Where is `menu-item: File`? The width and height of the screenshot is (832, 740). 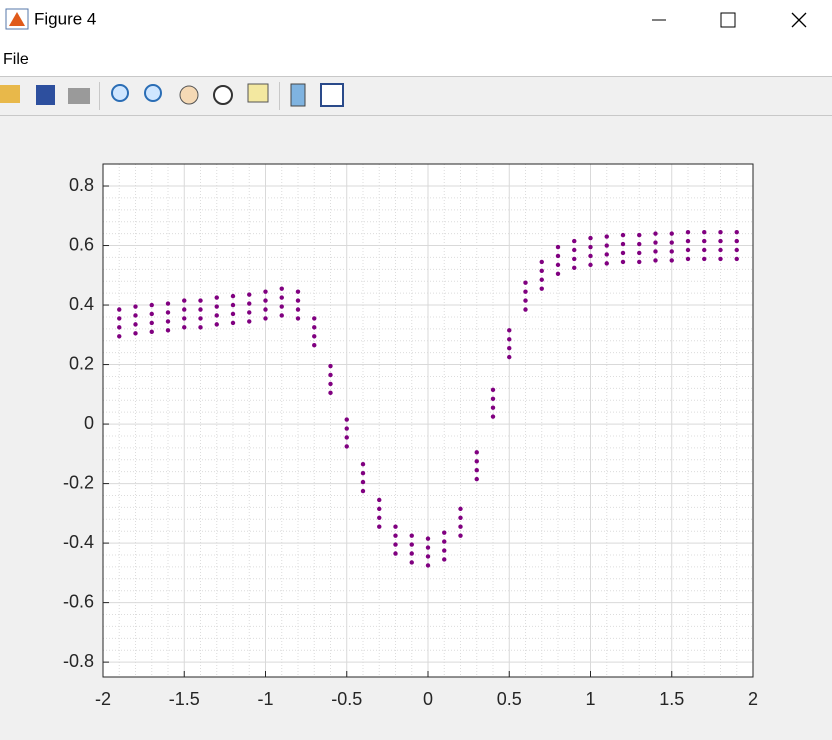
menu-item: File is located at coordinates (16, 59).